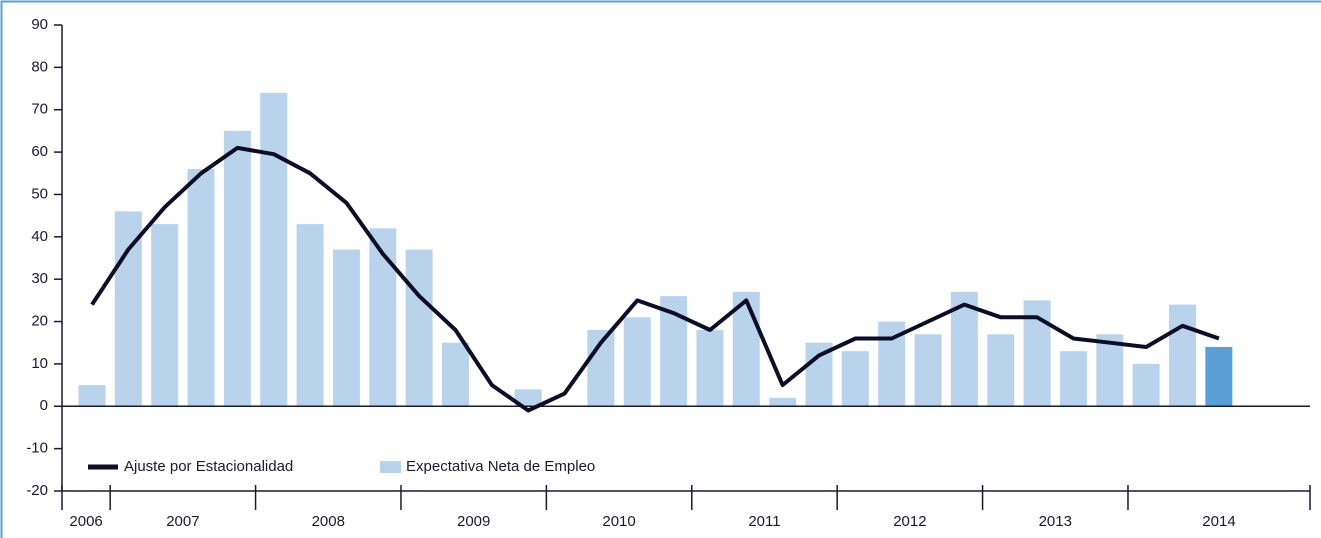 The height and width of the screenshot is (538, 1321). I want to click on x-tick-label: 2011, so click(764, 521).